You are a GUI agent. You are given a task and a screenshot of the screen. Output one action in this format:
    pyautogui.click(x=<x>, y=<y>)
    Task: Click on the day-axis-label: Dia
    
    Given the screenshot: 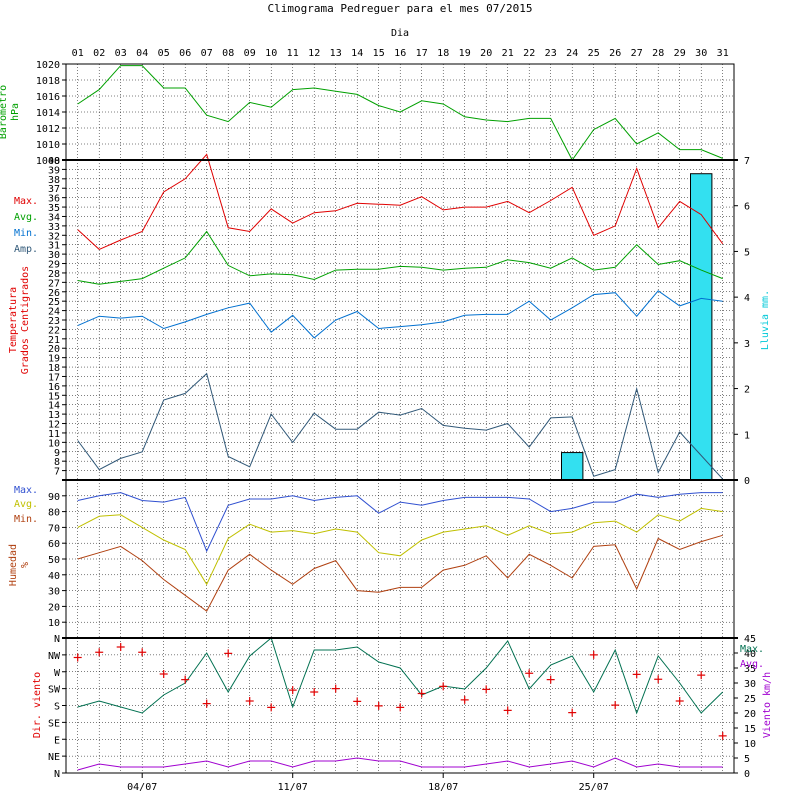 What is the action you would take?
    pyautogui.click(x=400, y=33)
    